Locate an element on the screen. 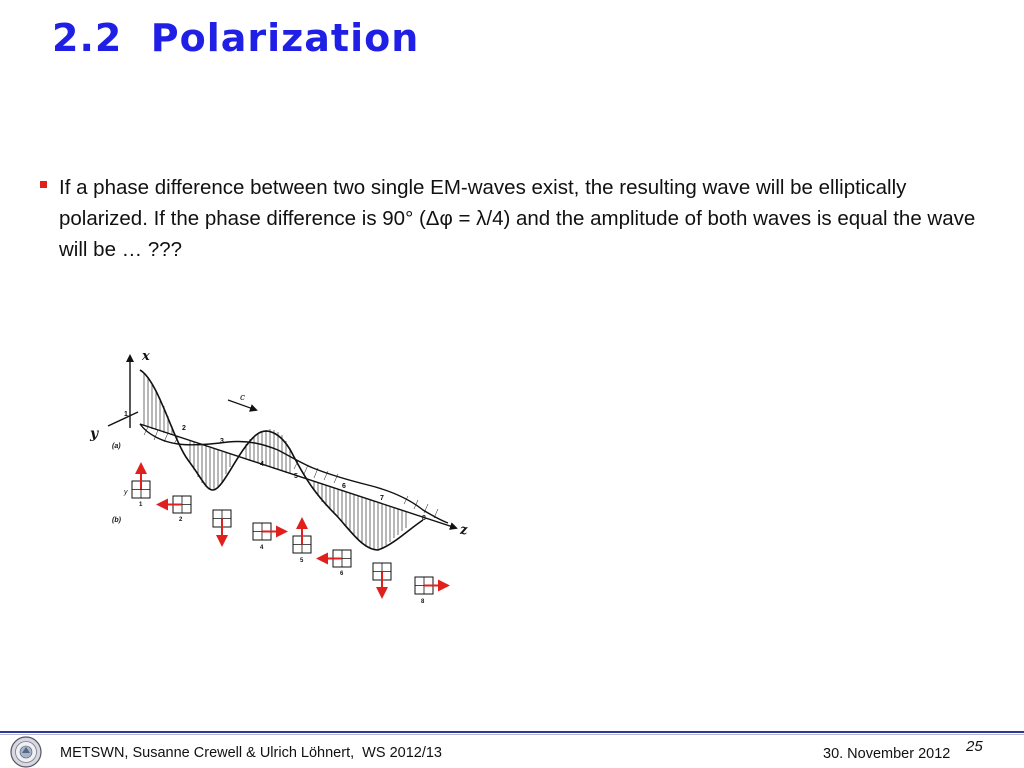  vertical-wave is located at coordinates (281, 460).